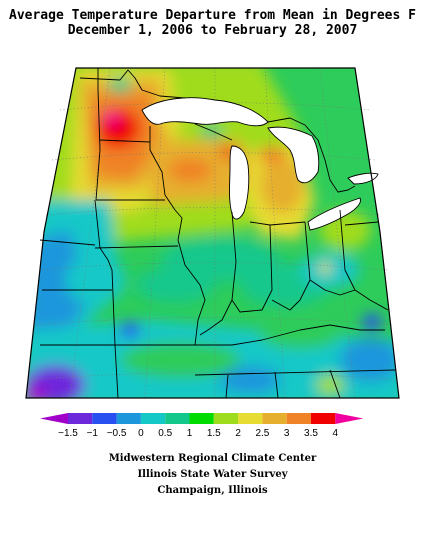 The height and width of the screenshot is (550, 425). What do you see at coordinates (238, 433) in the screenshot?
I see `legend-tick-label: 2` at bounding box center [238, 433].